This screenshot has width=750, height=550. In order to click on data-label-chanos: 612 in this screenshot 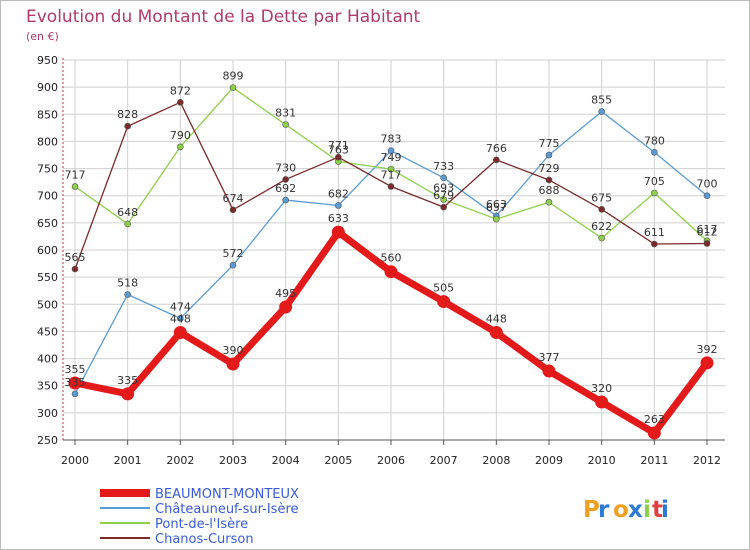, I will do `click(707, 231)`.